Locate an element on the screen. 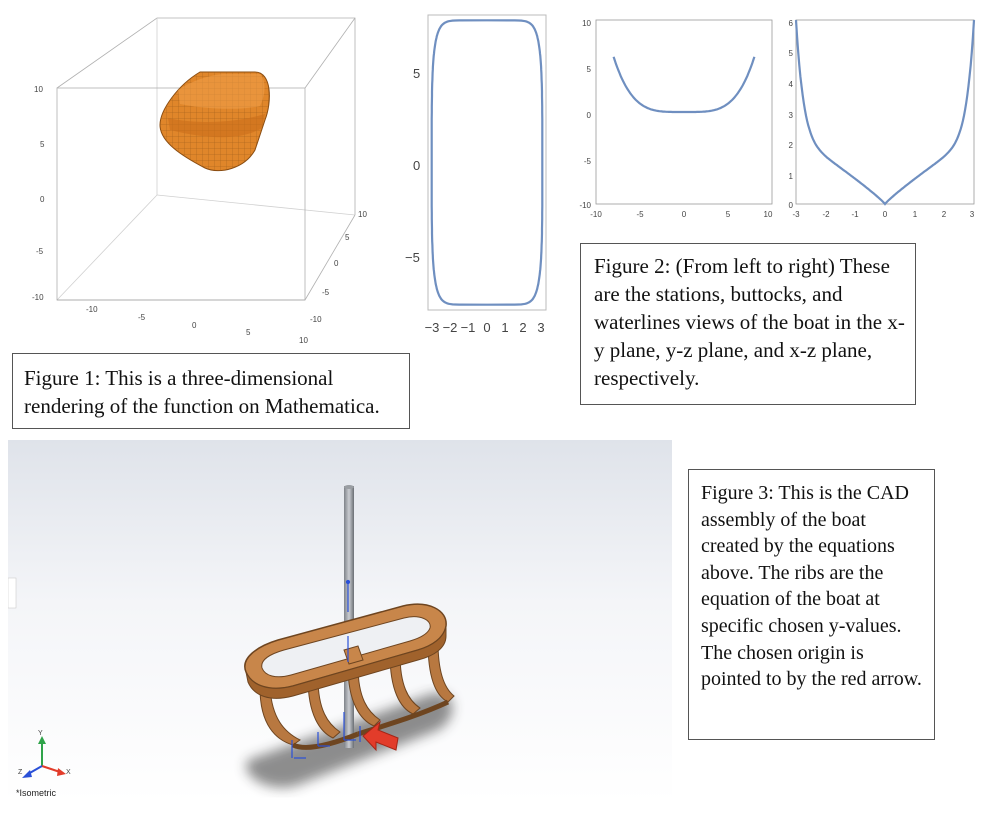 This screenshot has height=837, width=1000. f2c-y-tick: 3 is located at coordinates (791, 115).